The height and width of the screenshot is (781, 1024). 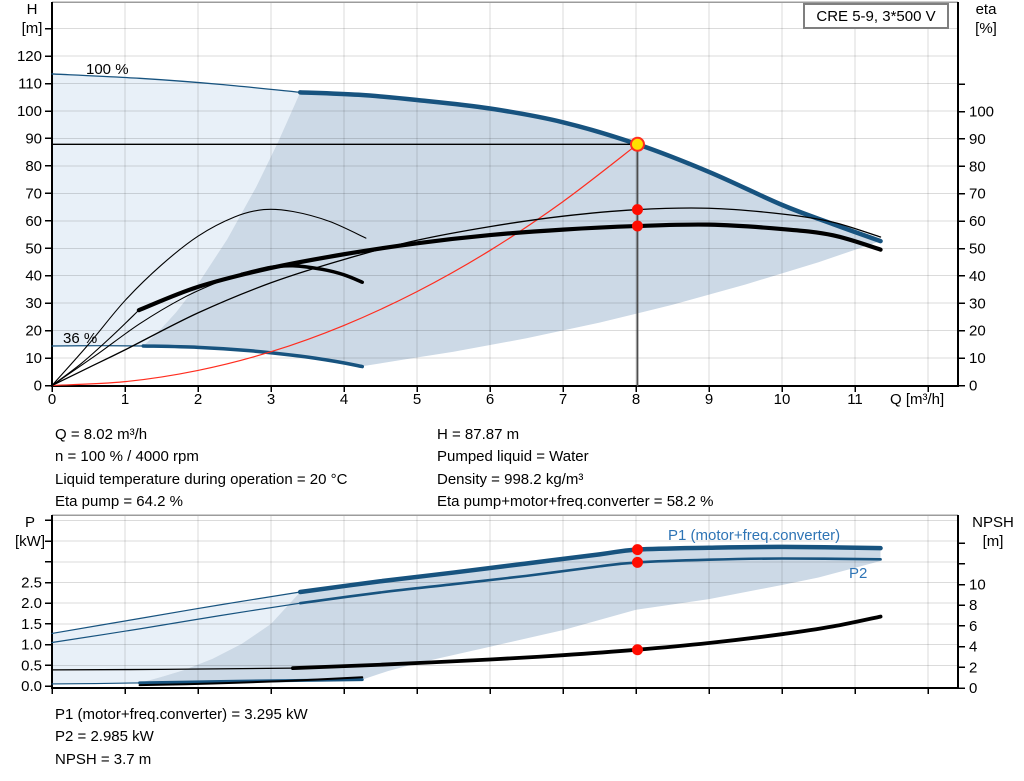 I want to click on p2-duty-marker, so click(x=637, y=562).